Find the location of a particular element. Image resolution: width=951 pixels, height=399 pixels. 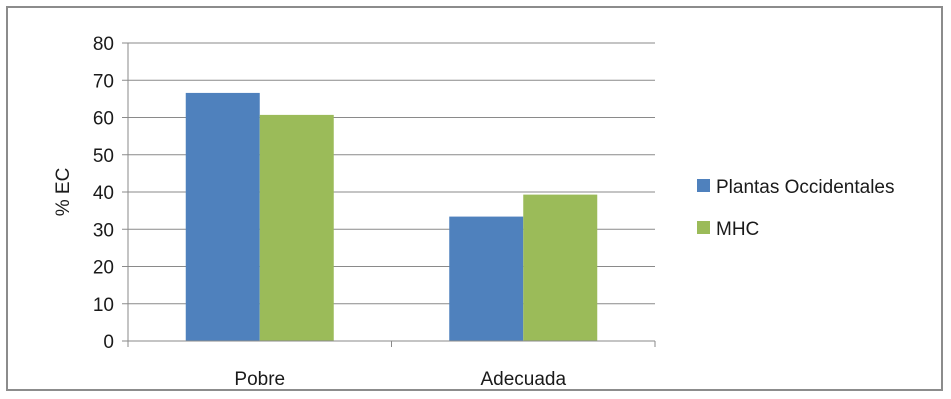

x-tick-label: Pobre is located at coordinates (259, 379).